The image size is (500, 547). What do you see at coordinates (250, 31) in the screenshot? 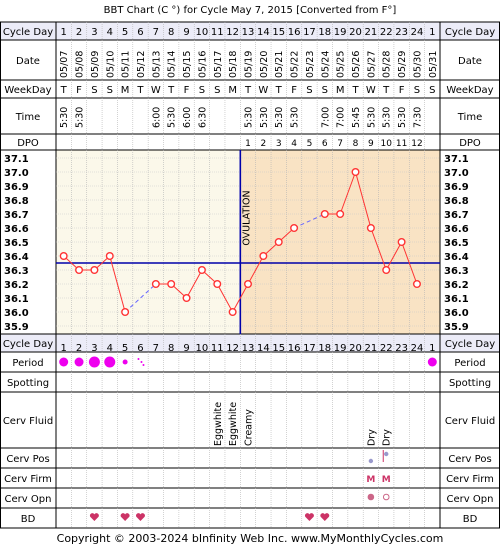
I see `cycle-day-row-bg` at bounding box center [250, 31].